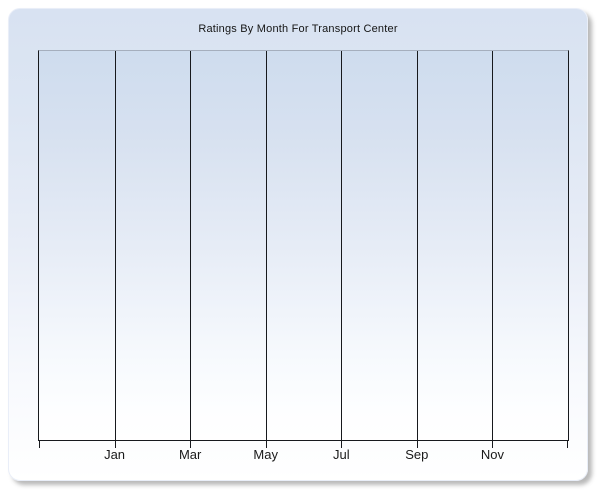 The width and height of the screenshot is (600, 500). I want to click on x-axis-label: Nov, so click(492, 454).